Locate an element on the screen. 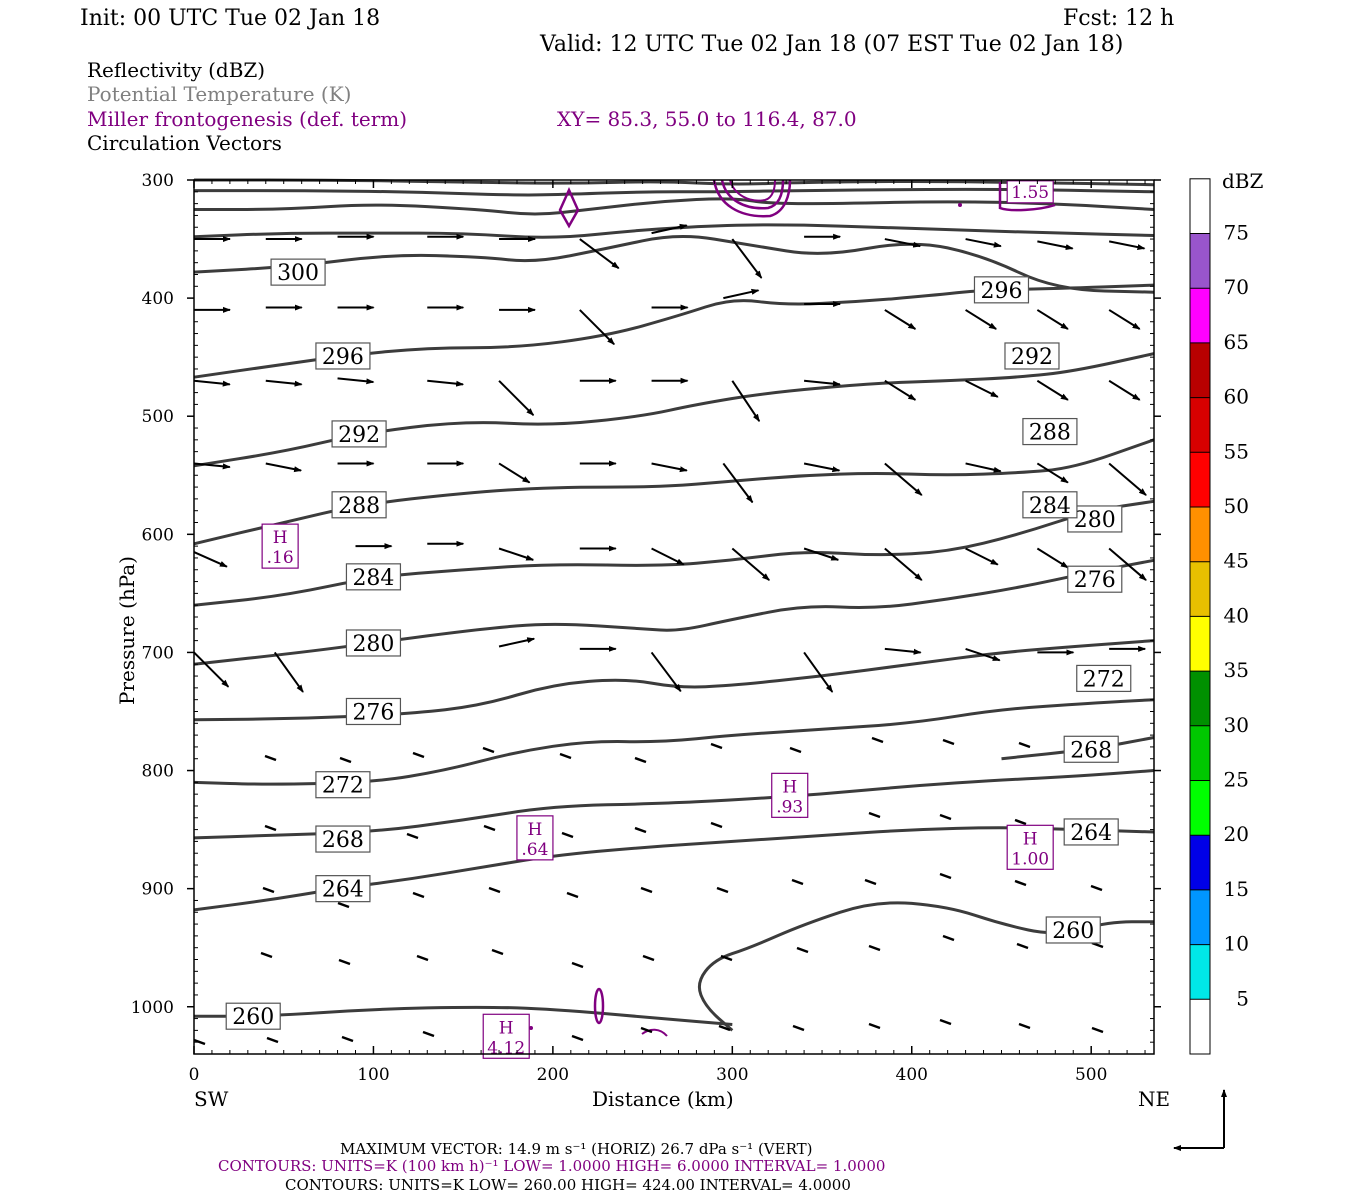 Image resolution: width=1350 pixels, height=1200 pixels. theta-label: 296 is located at coordinates (343, 357).